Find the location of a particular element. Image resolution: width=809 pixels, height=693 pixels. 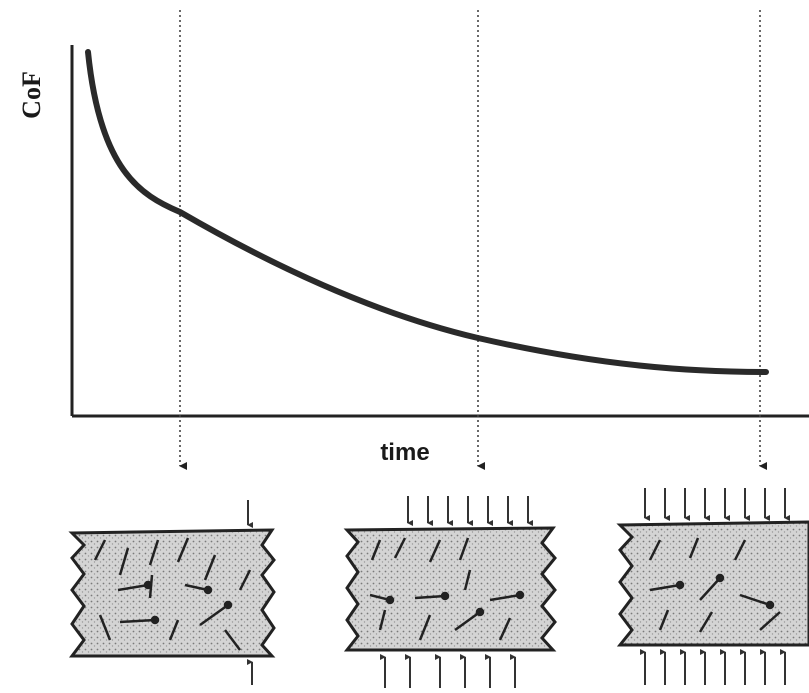

y-axis-label: CoF is located at coordinates (31, 95).